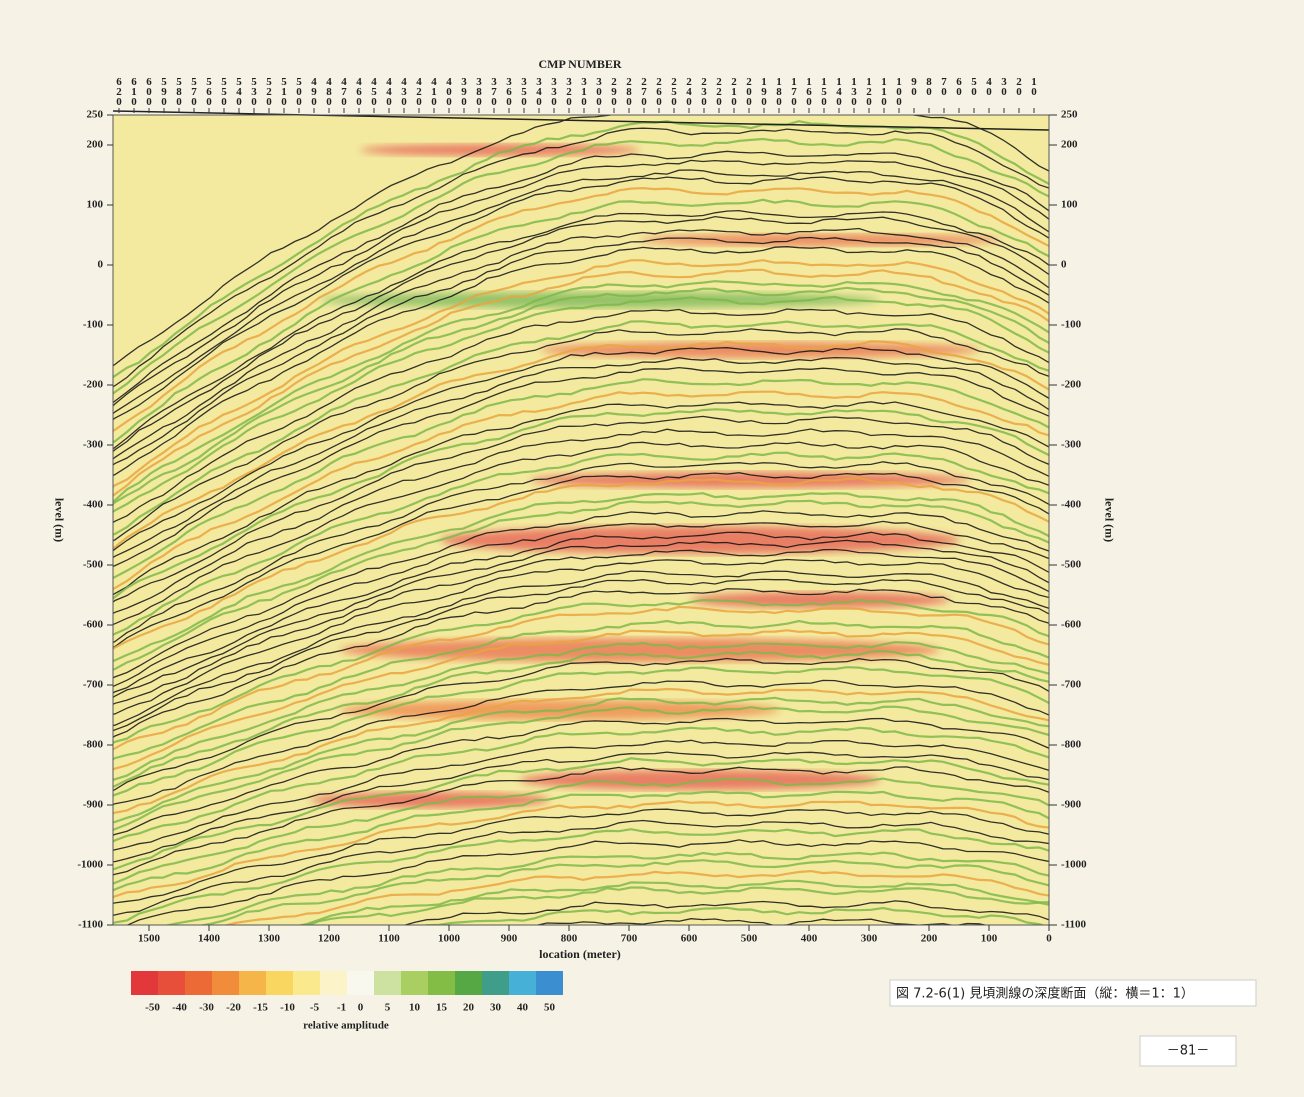 This screenshot has width=1304, height=1097. What do you see at coordinates (179, 1008) in the screenshot?
I see `colorbar-tick-label: -40` at bounding box center [179, 1008].